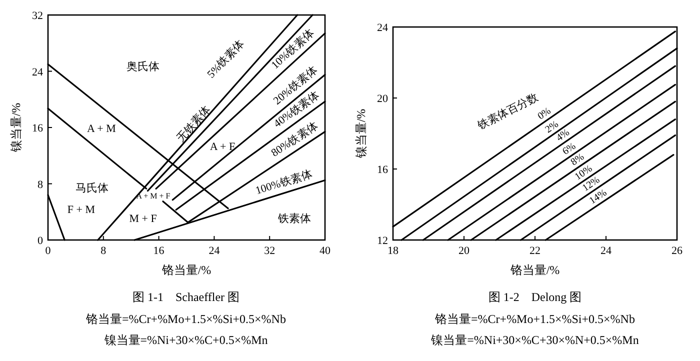 The width and height of the screenshot is (700, 361). Describe the element at coordinates (284, 182) in the screenshot. I see `text: 100%铁素体` at that location.